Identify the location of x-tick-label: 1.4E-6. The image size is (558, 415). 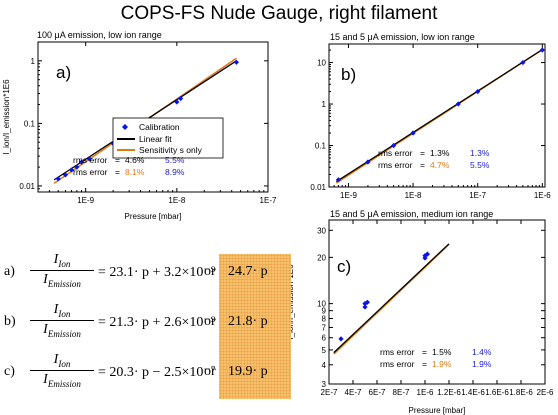
(473, 392).